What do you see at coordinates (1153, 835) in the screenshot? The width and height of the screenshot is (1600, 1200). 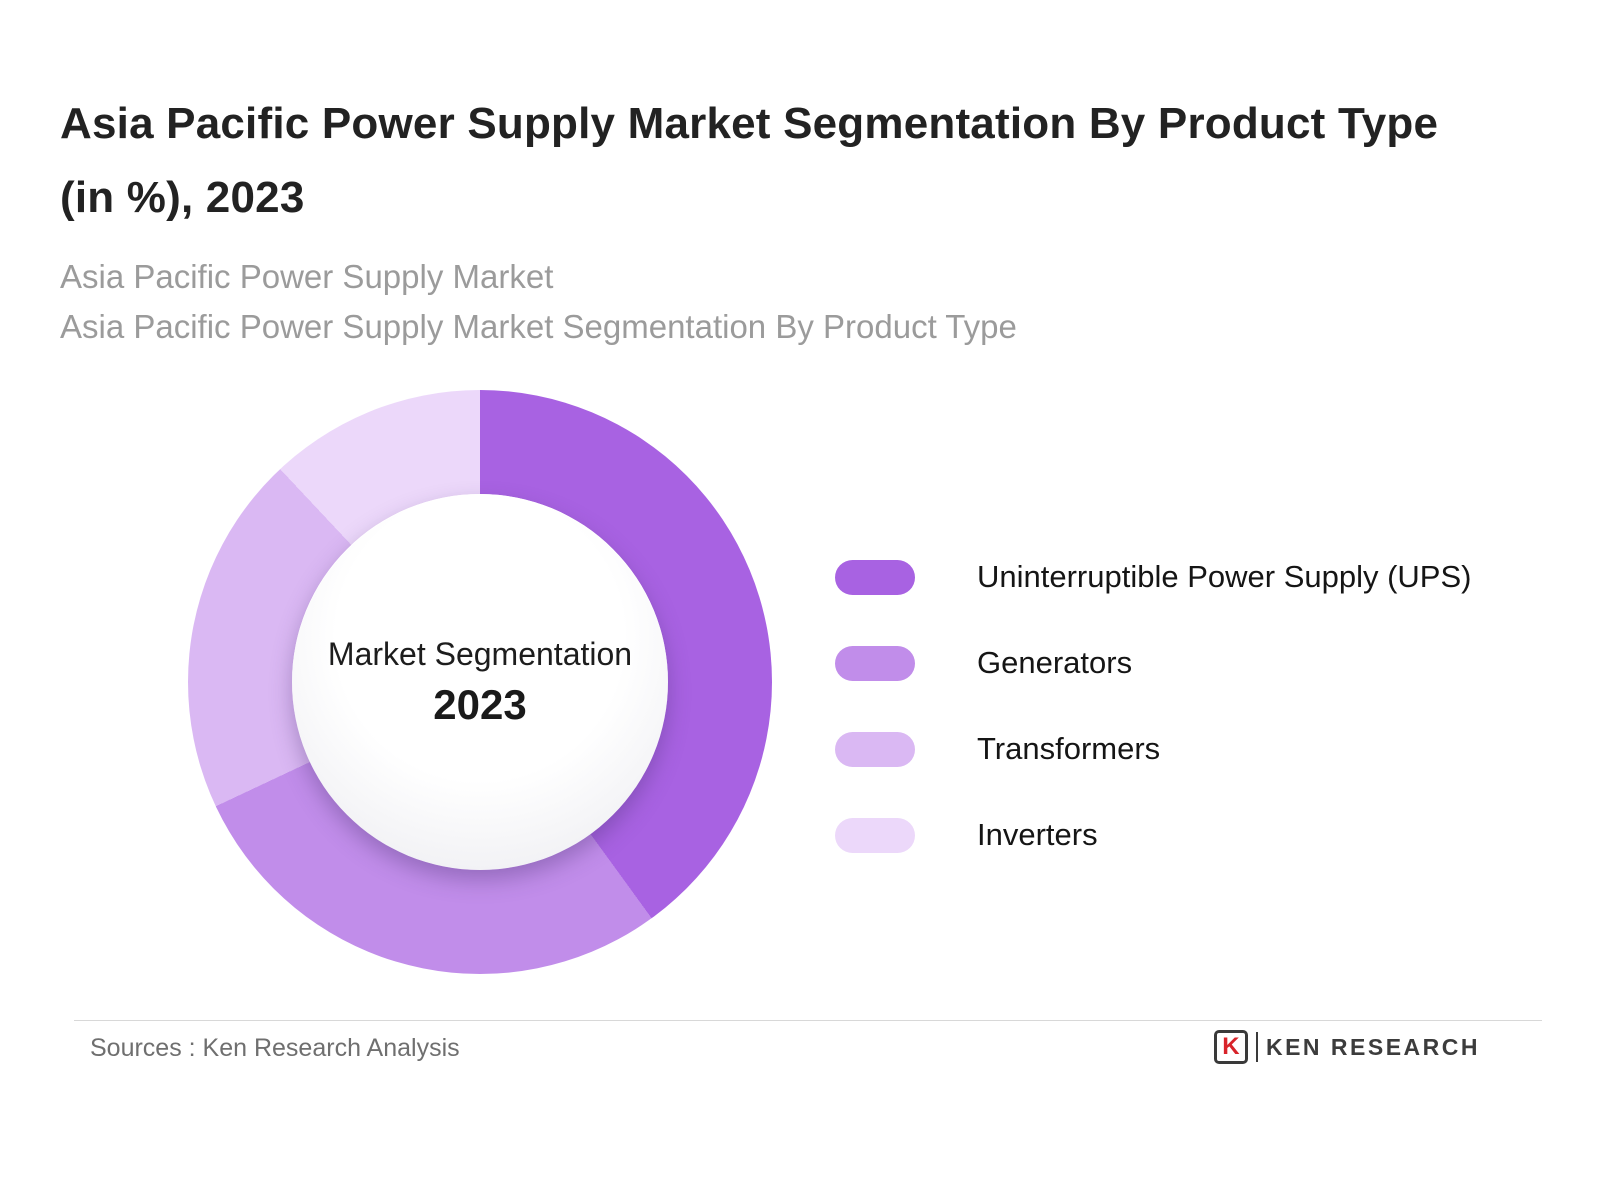 I see `legend-item: Inverters` at bounding box center [1153, 835].